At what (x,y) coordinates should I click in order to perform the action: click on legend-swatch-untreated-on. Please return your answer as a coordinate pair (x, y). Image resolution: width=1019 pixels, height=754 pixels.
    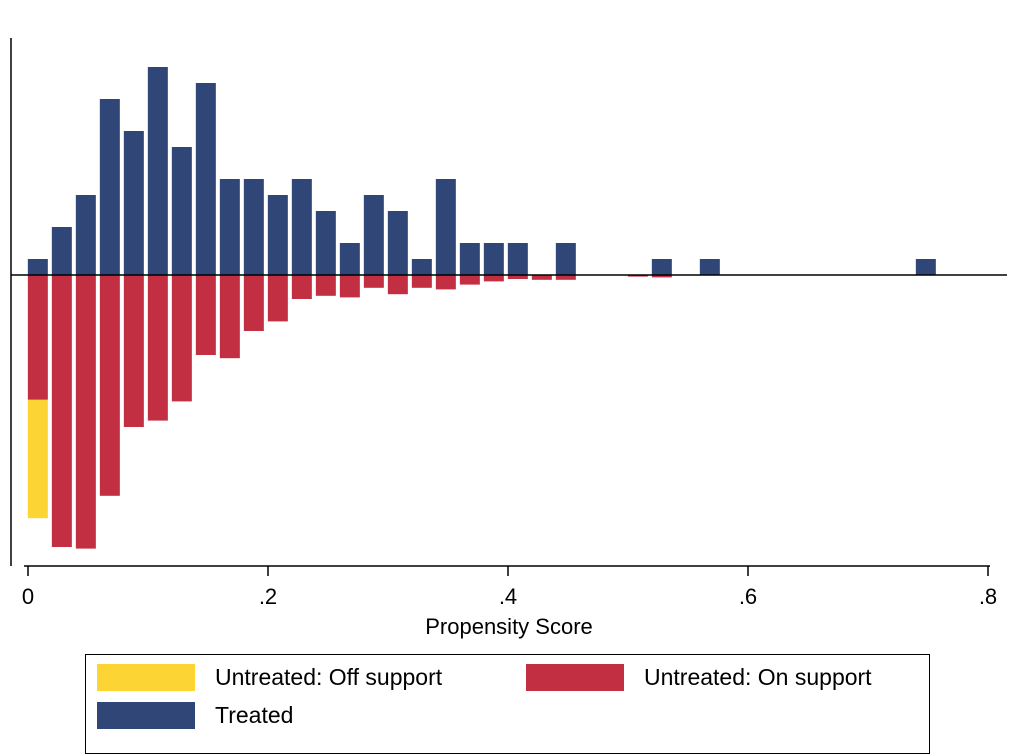
    Looking at the image, I should click on (575, 677).